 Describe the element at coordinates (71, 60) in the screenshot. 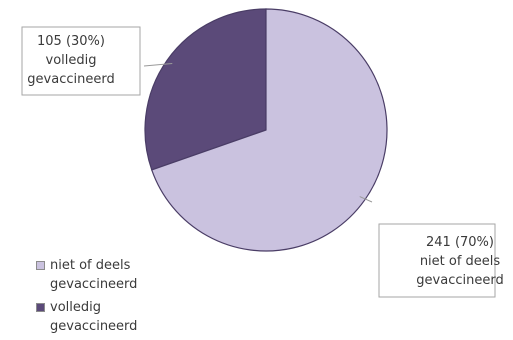

I see `callout-label-0-line-1: volledig` at that location.